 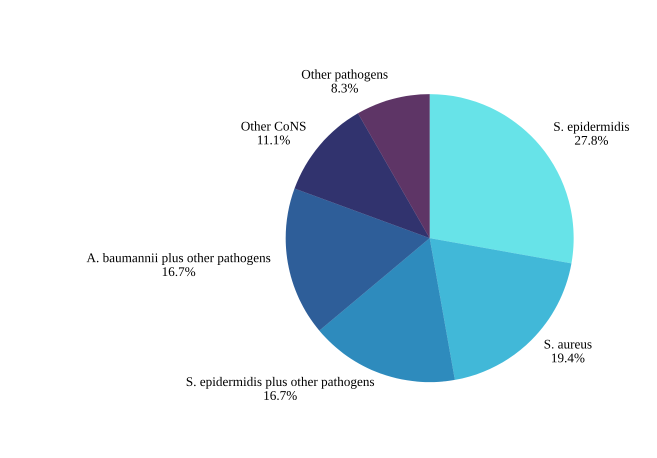 What do you see at coordinates (568, 357) in the screenshot?
I see `data-label: 19.4%` at bounding box center [568, 357].